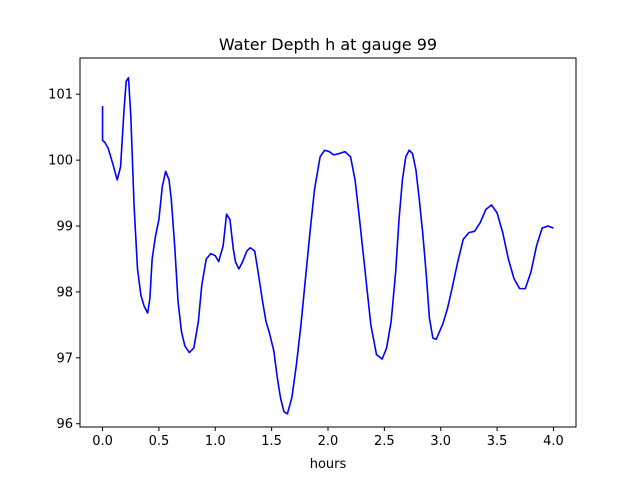 Image resolution: width=640 pixels, height=480 pixels. What do you see at coordinates (497, 441) in the screenshot?
I see `x-tick-label: 3.5` at bounding box center [497, 441].